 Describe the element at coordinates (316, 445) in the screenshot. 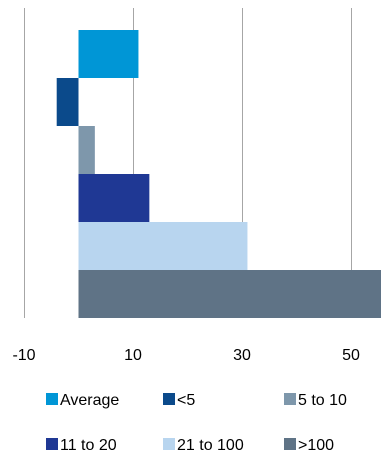

I see `legend-label-5: >100` at that location.